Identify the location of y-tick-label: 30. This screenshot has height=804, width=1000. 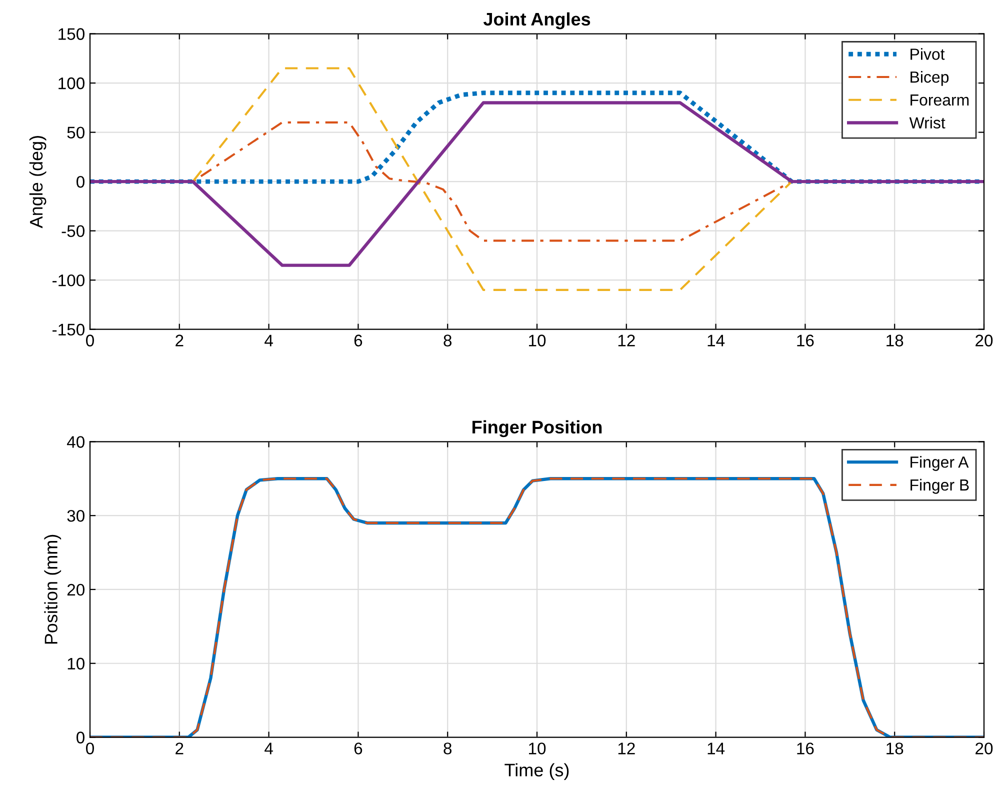
(75, 516).